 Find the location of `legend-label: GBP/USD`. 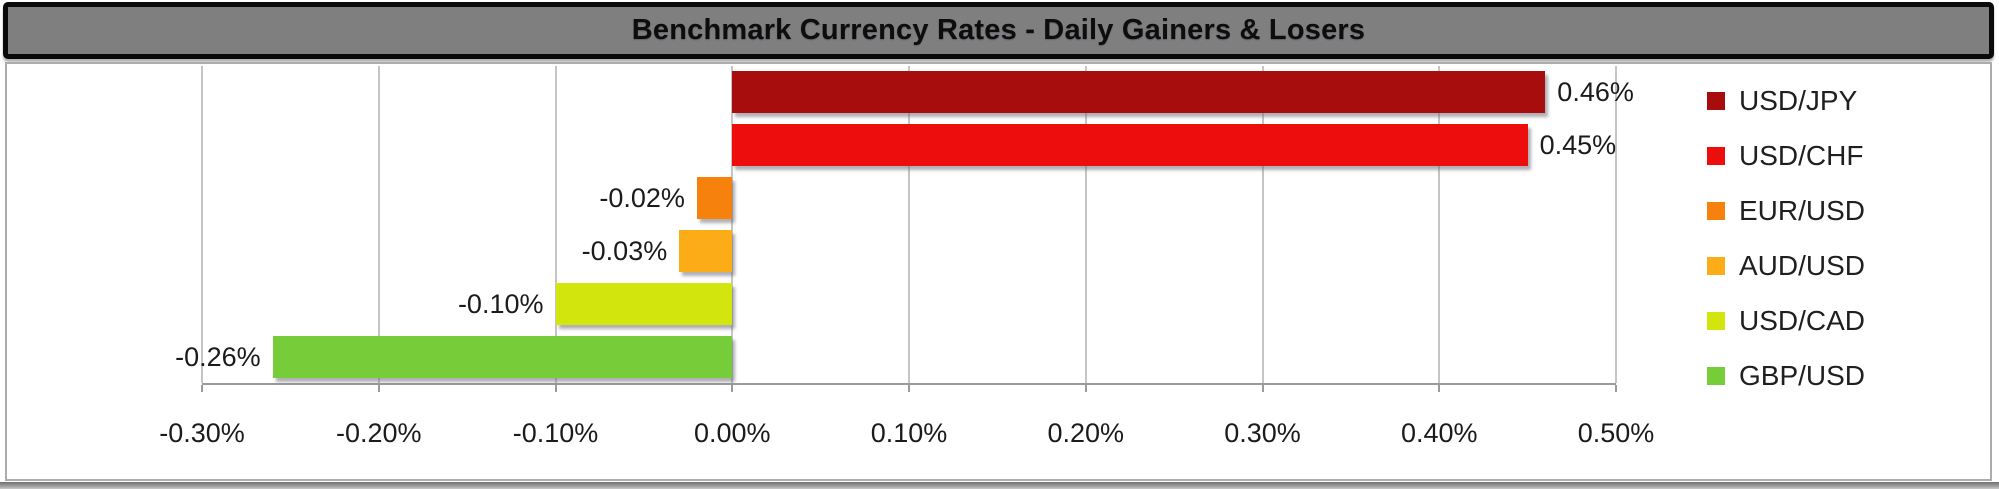

legend-label: GBP/USD is located at coordinates (1802, 375).